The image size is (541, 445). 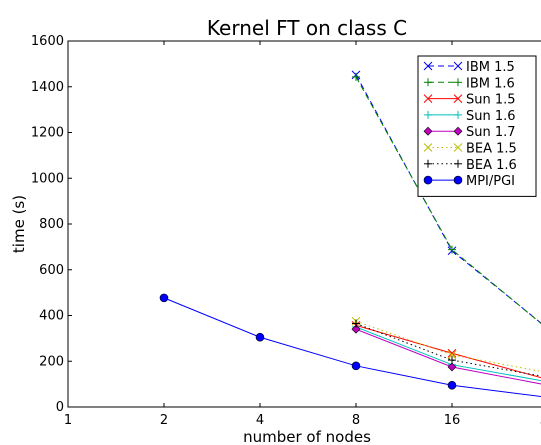 What do you see at coordinates (19, 224) in the screenshot?
I see `y-axis-title: time (s)` at bounding box center [19, 224].